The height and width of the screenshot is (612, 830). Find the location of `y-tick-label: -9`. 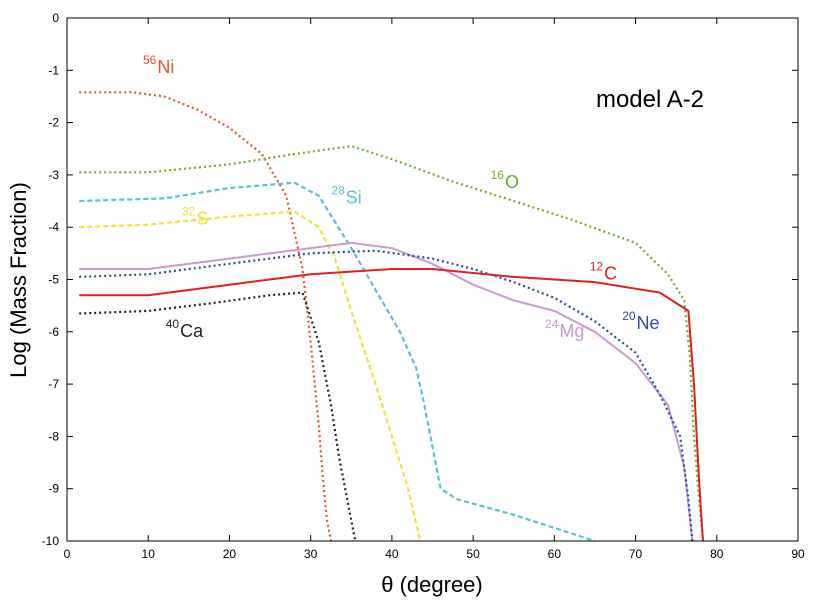

y-tick-label: -9 is located at coordinates (53, 489).